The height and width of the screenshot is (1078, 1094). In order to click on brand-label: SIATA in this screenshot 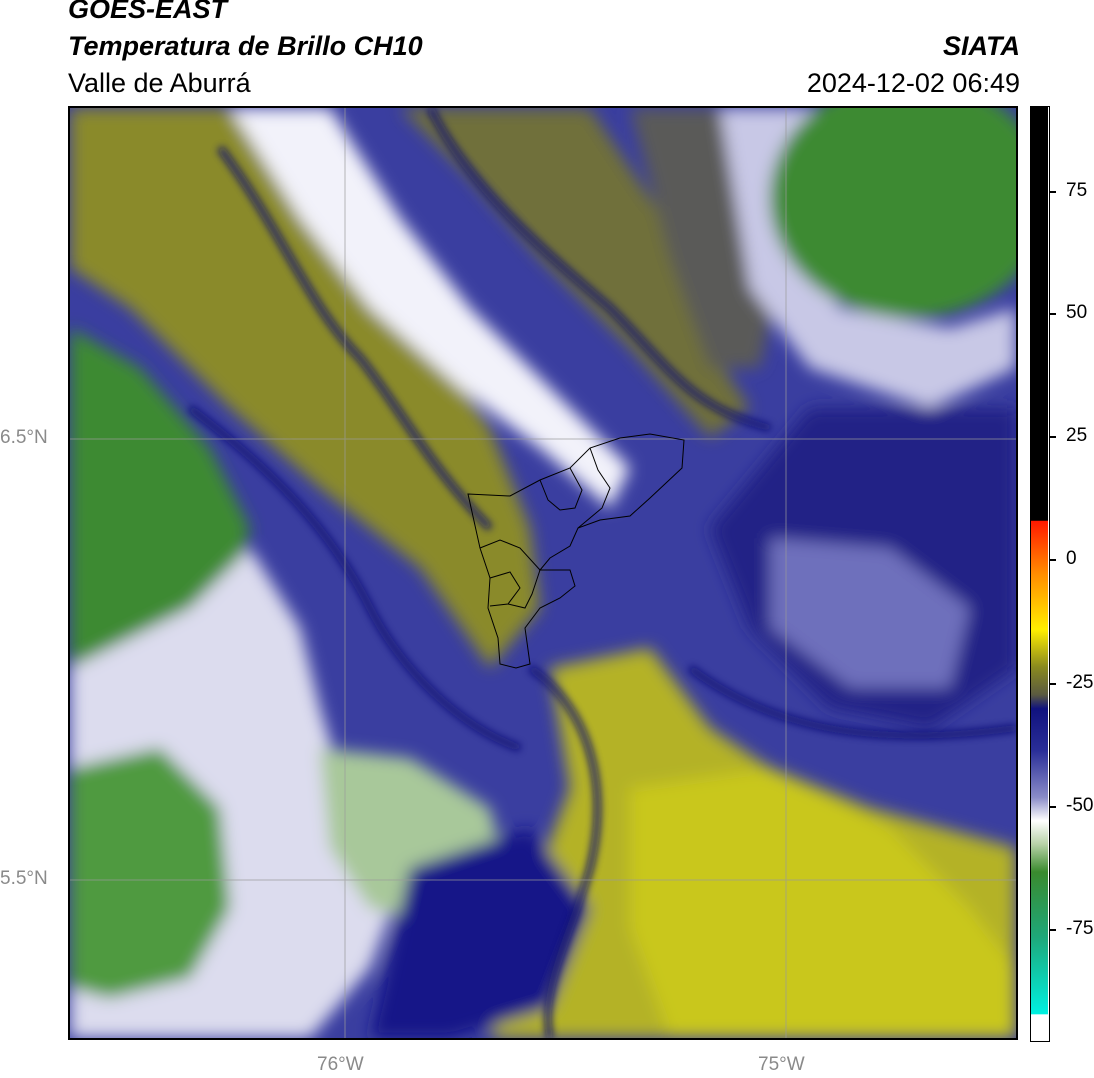, I will do `click(981, 46)`.